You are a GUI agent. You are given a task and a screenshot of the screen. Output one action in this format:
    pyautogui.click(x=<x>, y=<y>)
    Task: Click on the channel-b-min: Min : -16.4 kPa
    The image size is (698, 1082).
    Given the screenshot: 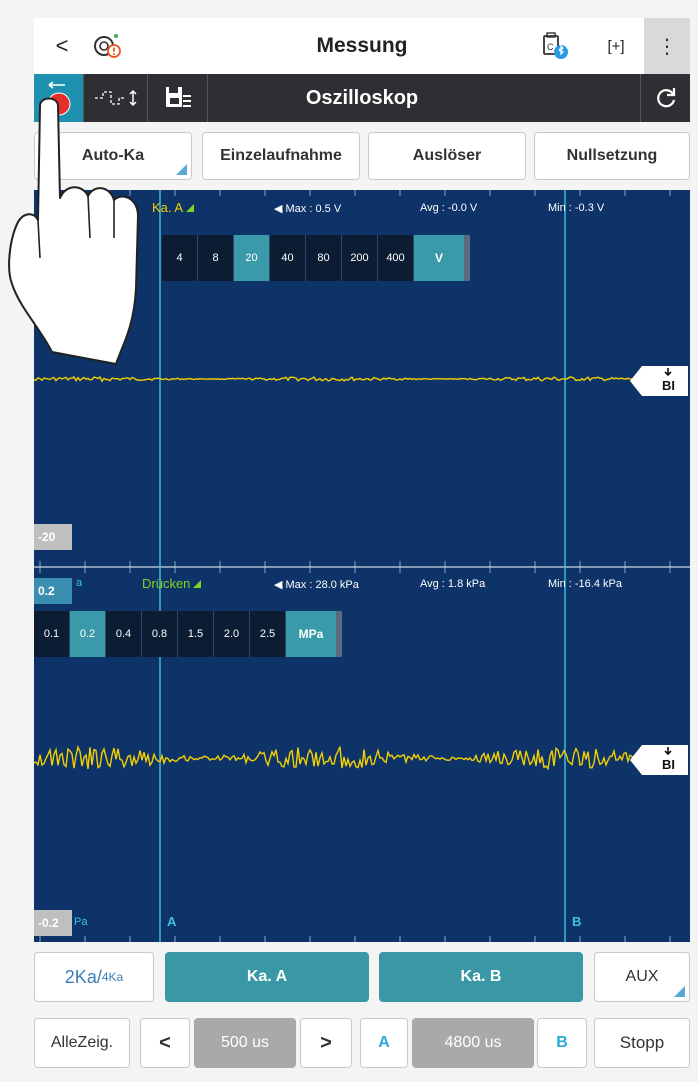 What is the action you would take?
    pyautogui.click(x=585, y=584)
    